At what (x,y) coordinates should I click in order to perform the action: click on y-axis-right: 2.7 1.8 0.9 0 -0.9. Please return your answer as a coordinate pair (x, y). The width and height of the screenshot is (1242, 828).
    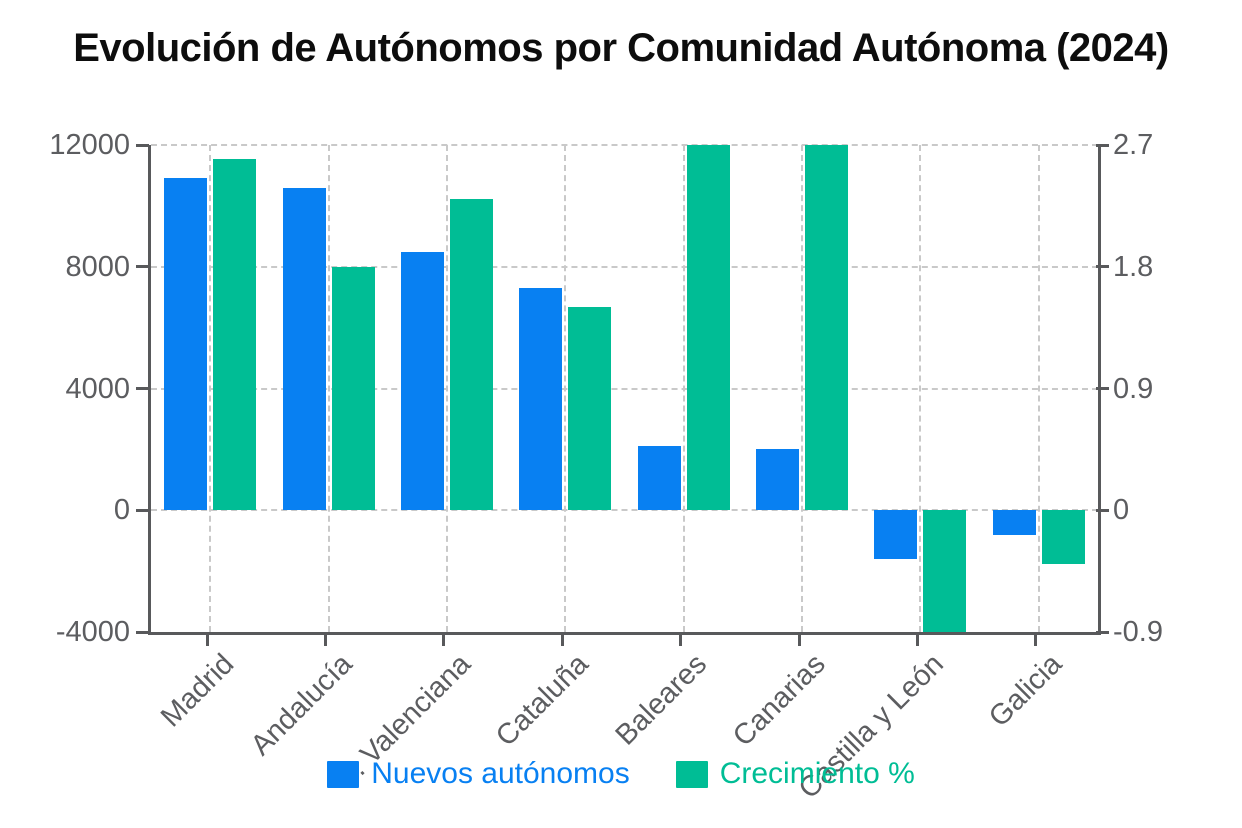
    Looking at the image, I should click on (1175, 388).